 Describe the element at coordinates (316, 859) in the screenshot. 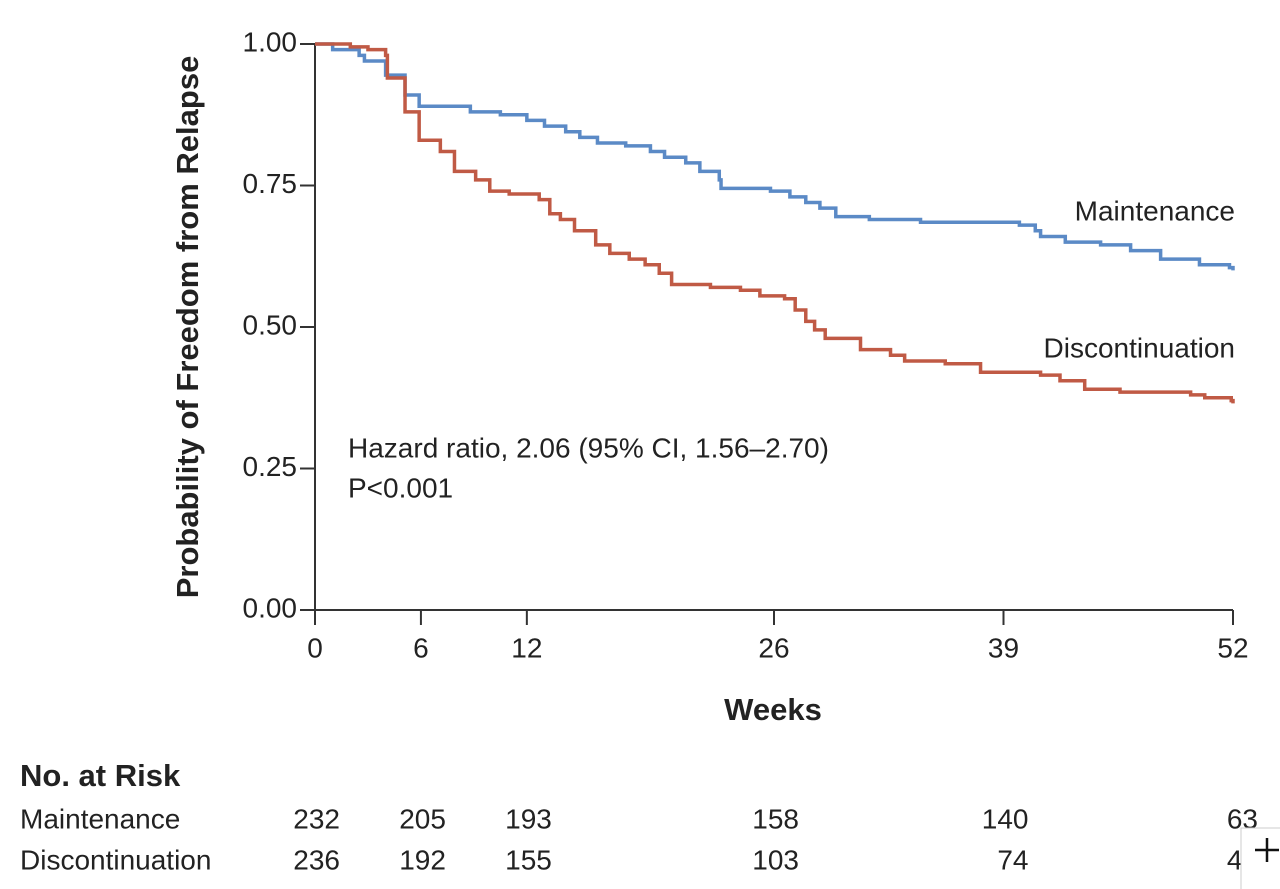

I see `risk-count: 236` at that location.